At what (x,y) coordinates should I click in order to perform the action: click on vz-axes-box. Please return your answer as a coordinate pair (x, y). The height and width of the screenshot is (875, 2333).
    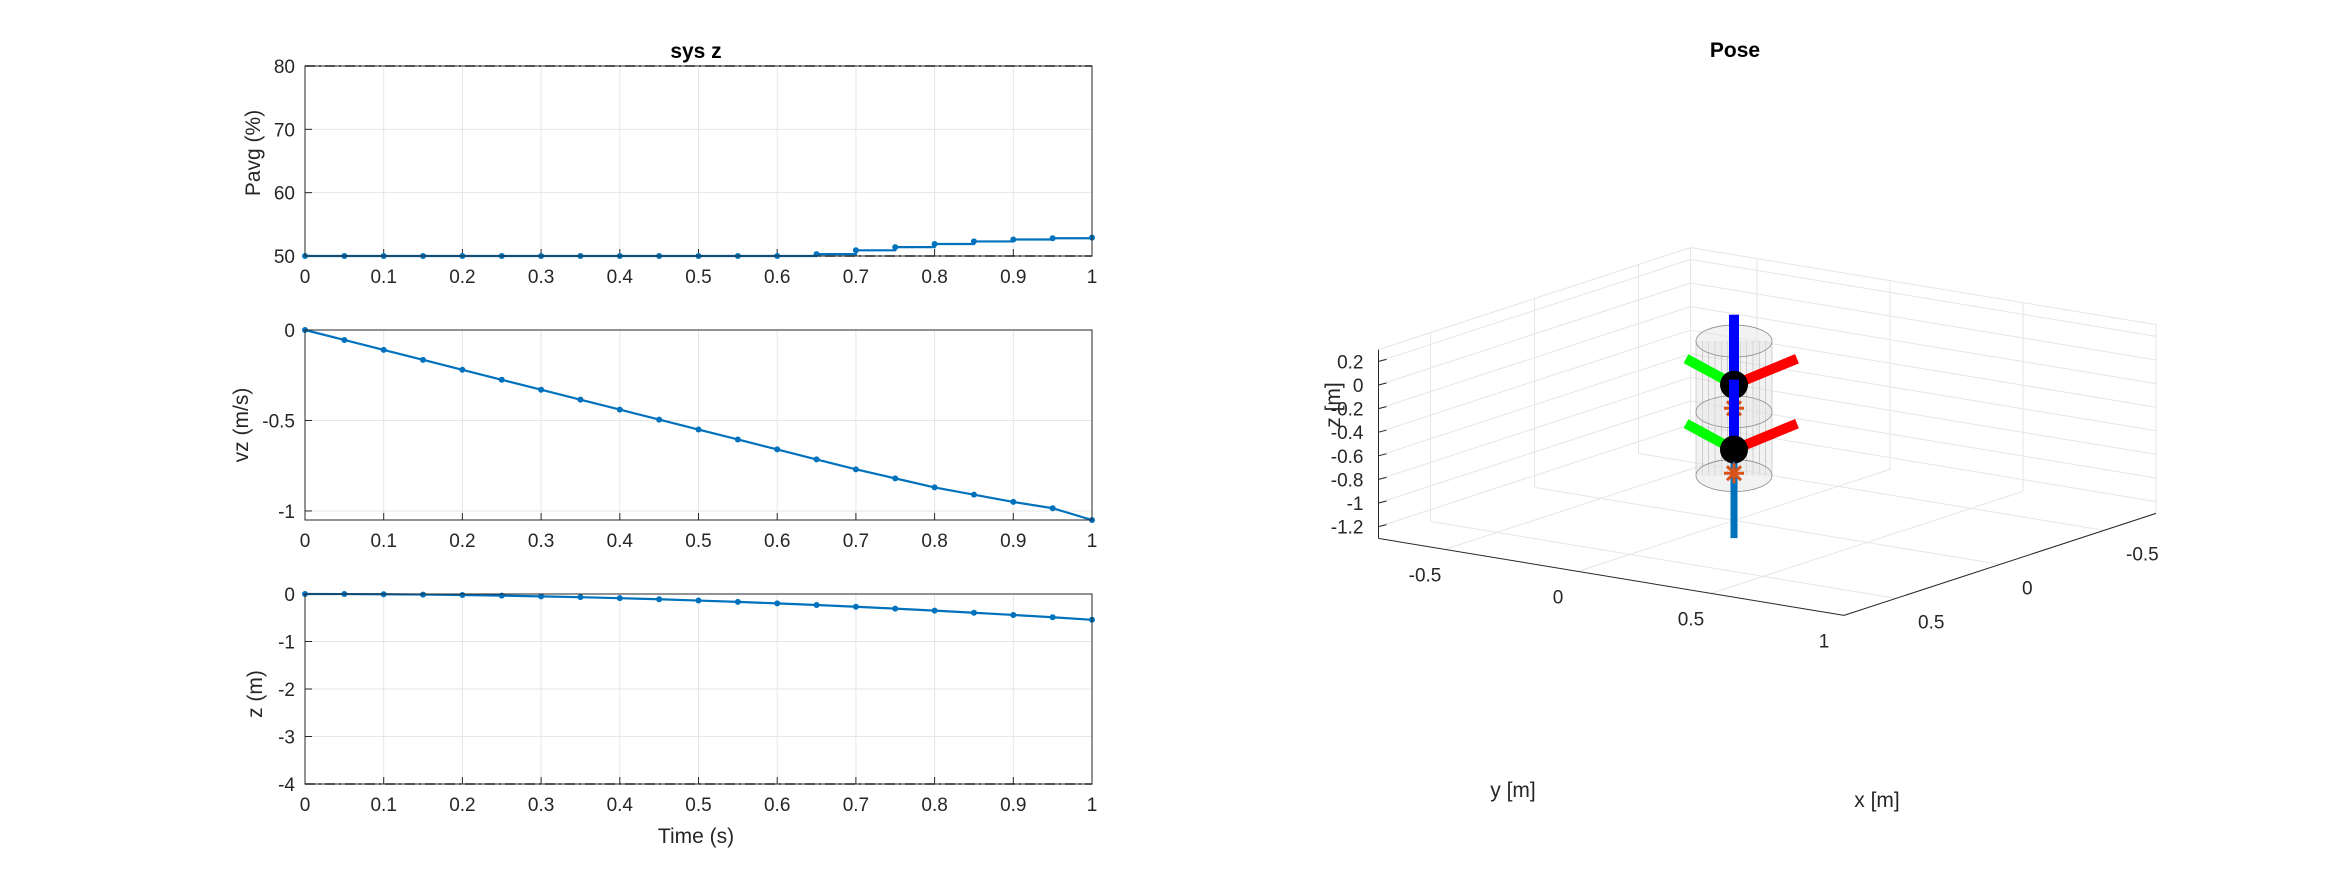
    Looking at the image, I should click on (698, 425).